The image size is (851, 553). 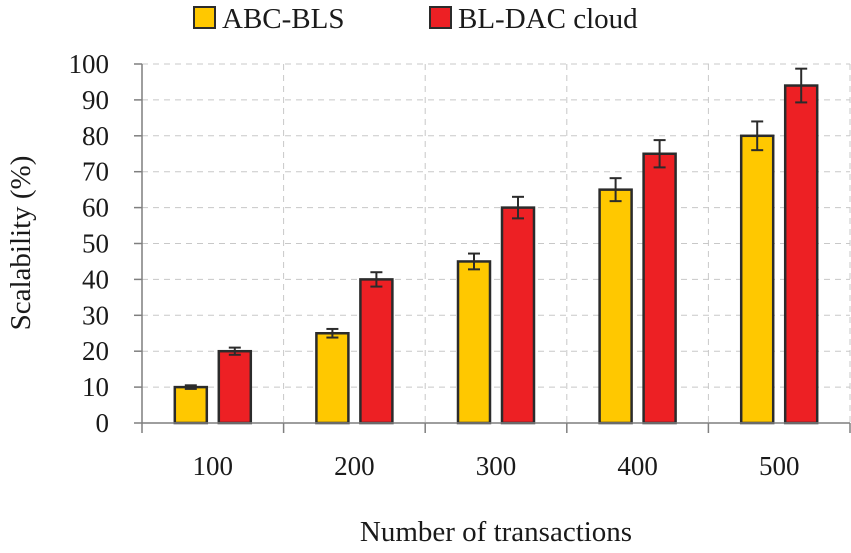 I want to click on legend-label-0: ABC-BLS, so click(x=283, y=19).